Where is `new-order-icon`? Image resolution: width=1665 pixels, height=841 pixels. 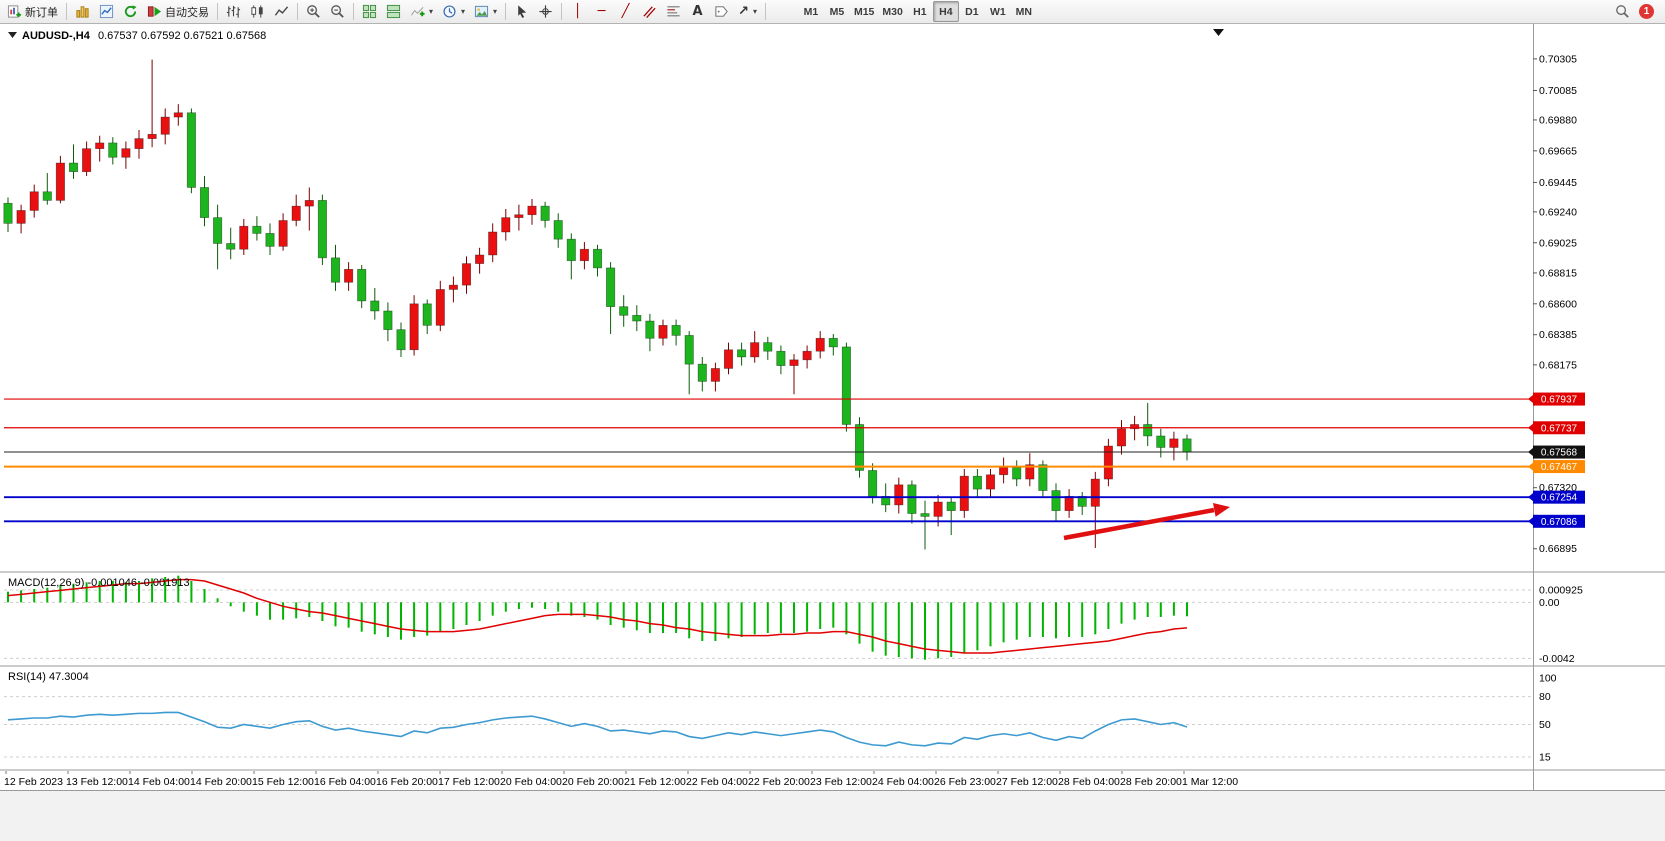
new-order-icon is located at coordinates (14, 11).